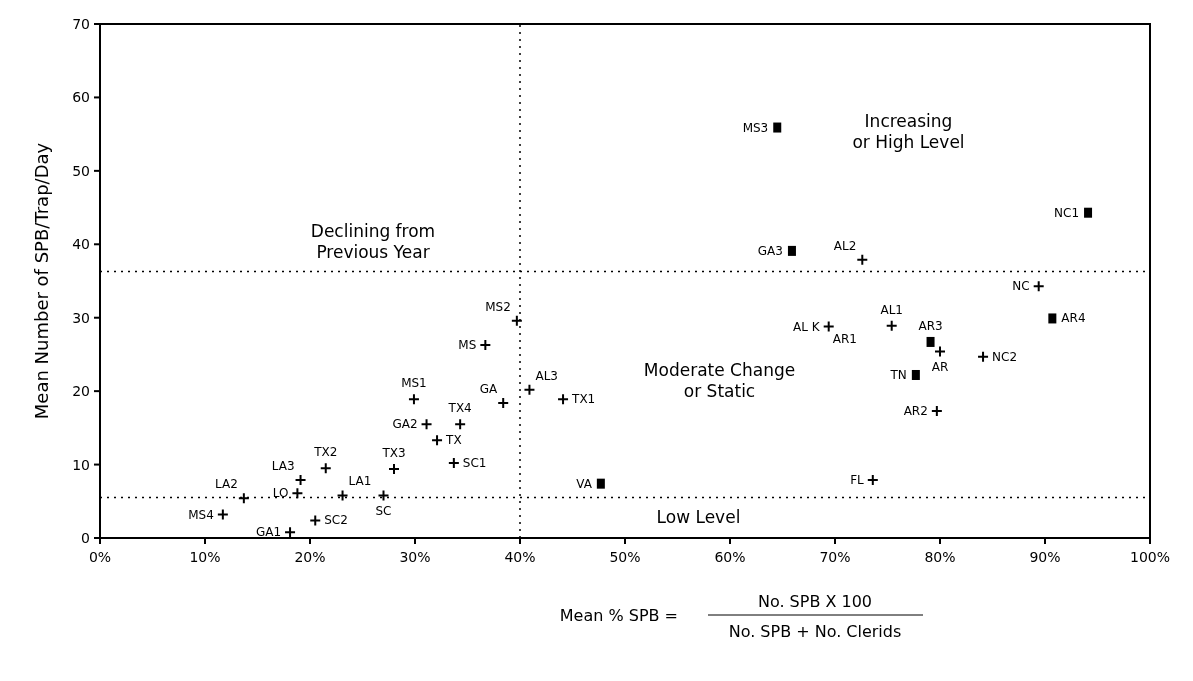  What do you see at coordinates (453, 440) in the screenshot?
I see `data-label: TX` at bounding box center [453, 440].